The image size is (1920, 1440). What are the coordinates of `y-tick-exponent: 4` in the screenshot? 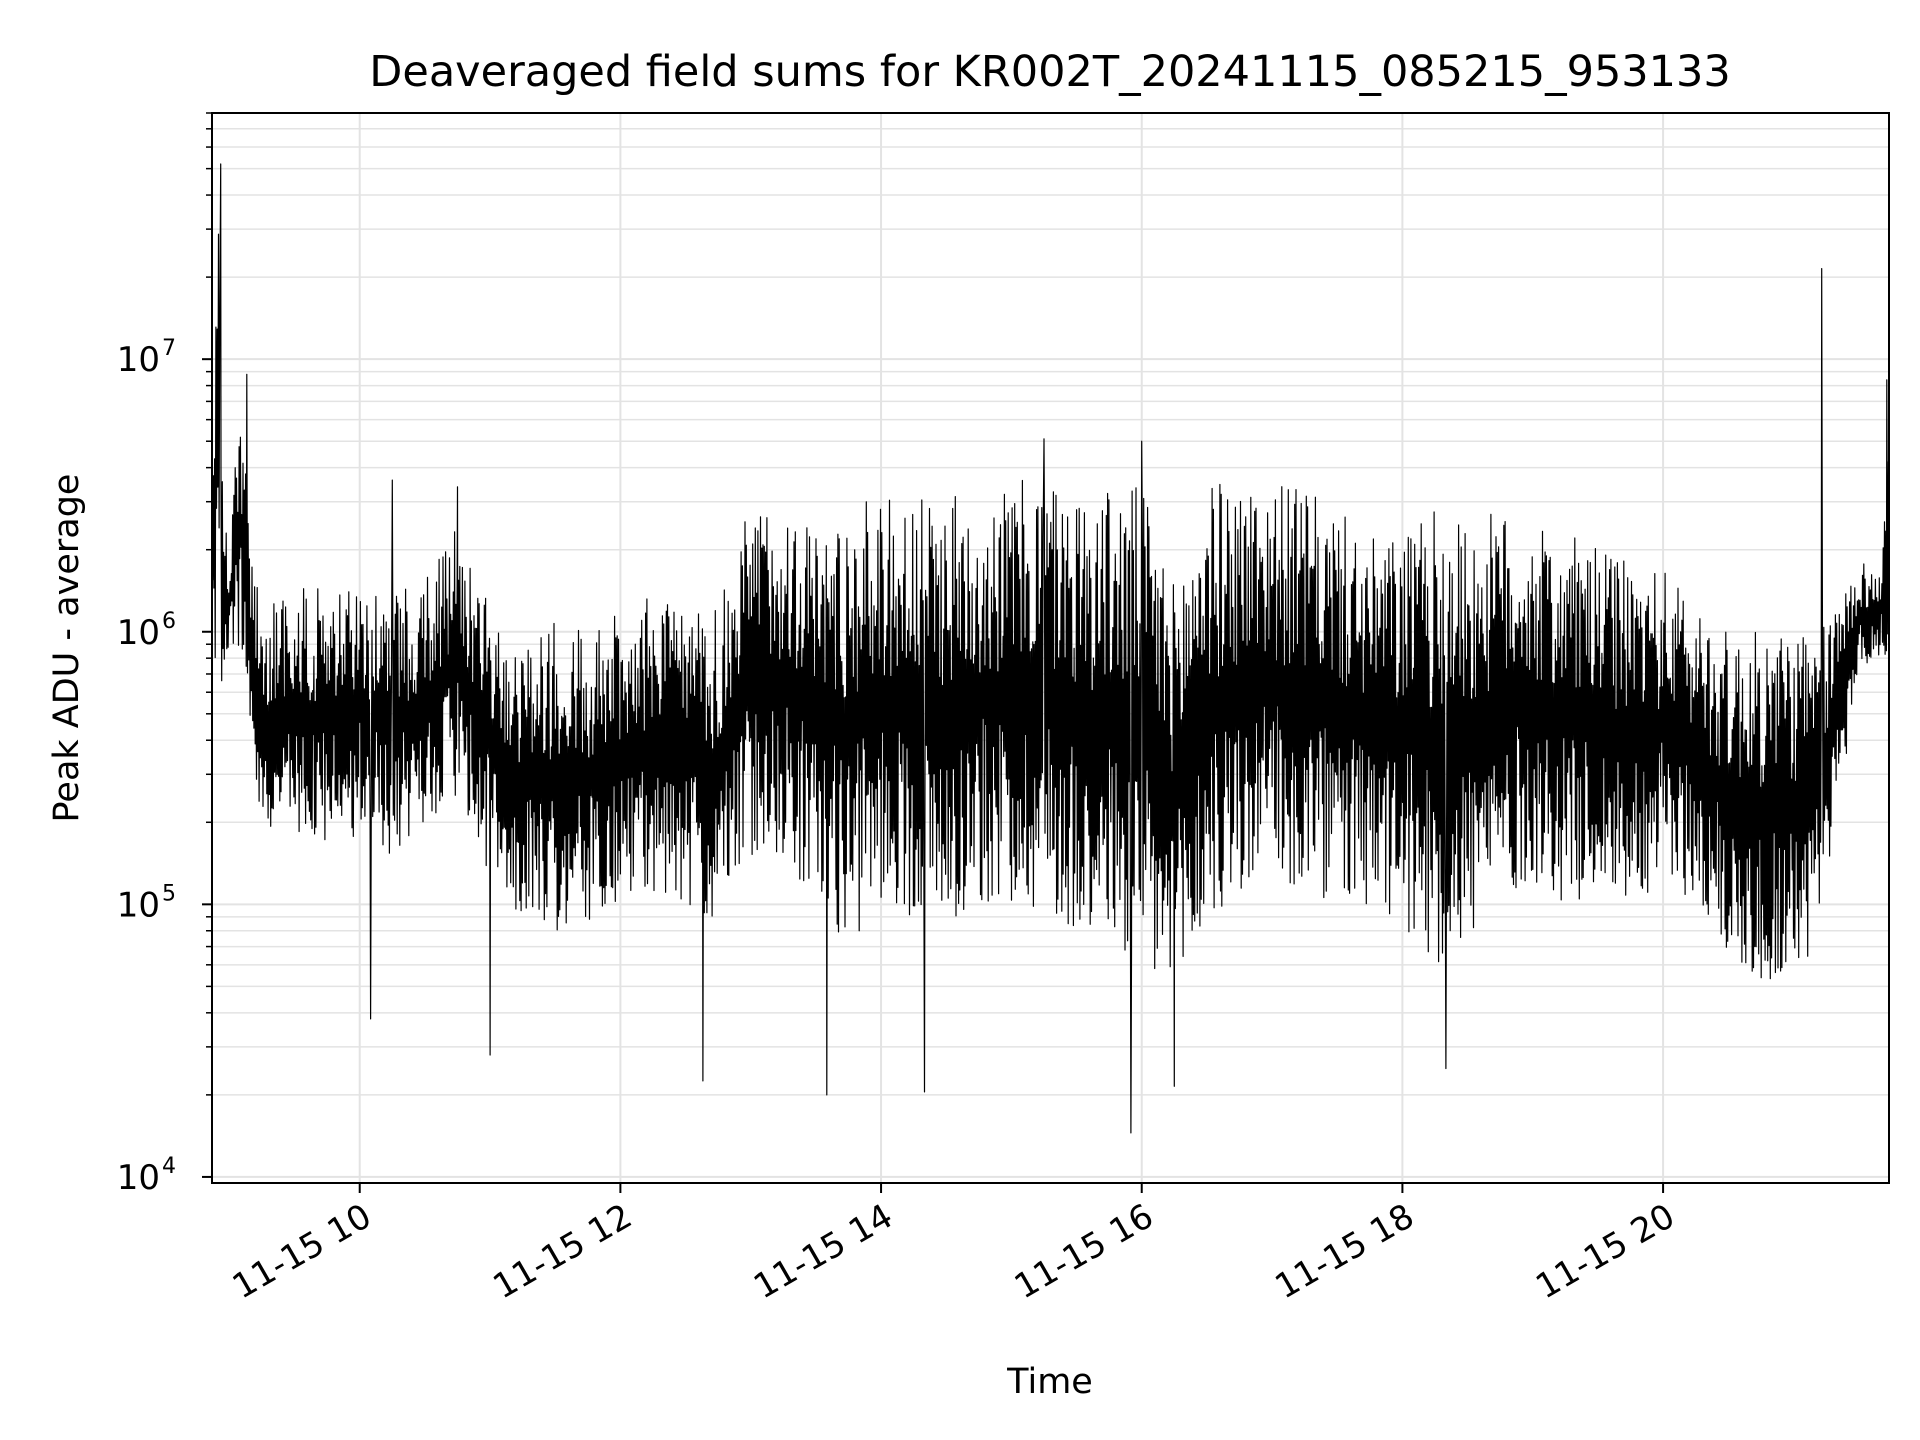 It's located at (169, 1166).